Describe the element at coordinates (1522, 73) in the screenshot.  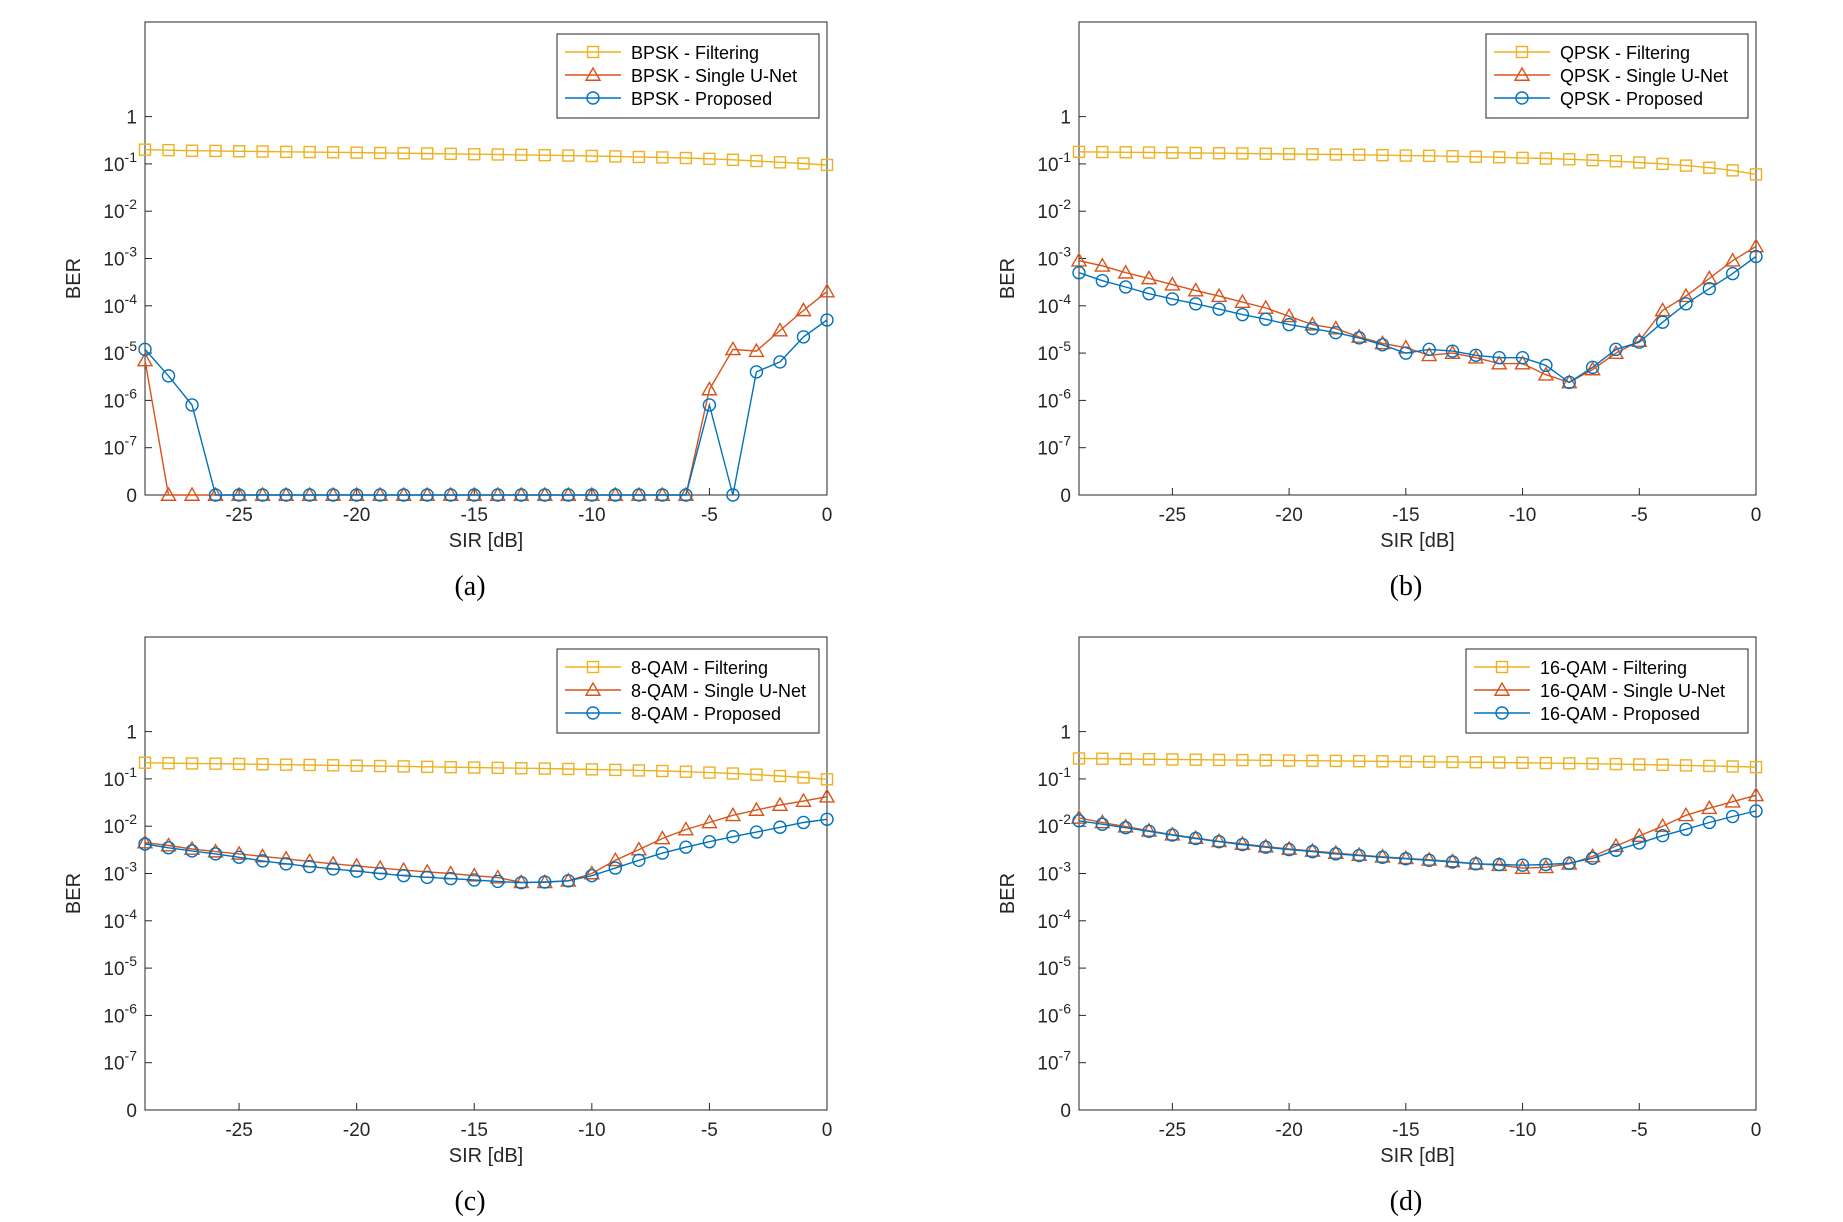
I see `legend-marker` at that location.